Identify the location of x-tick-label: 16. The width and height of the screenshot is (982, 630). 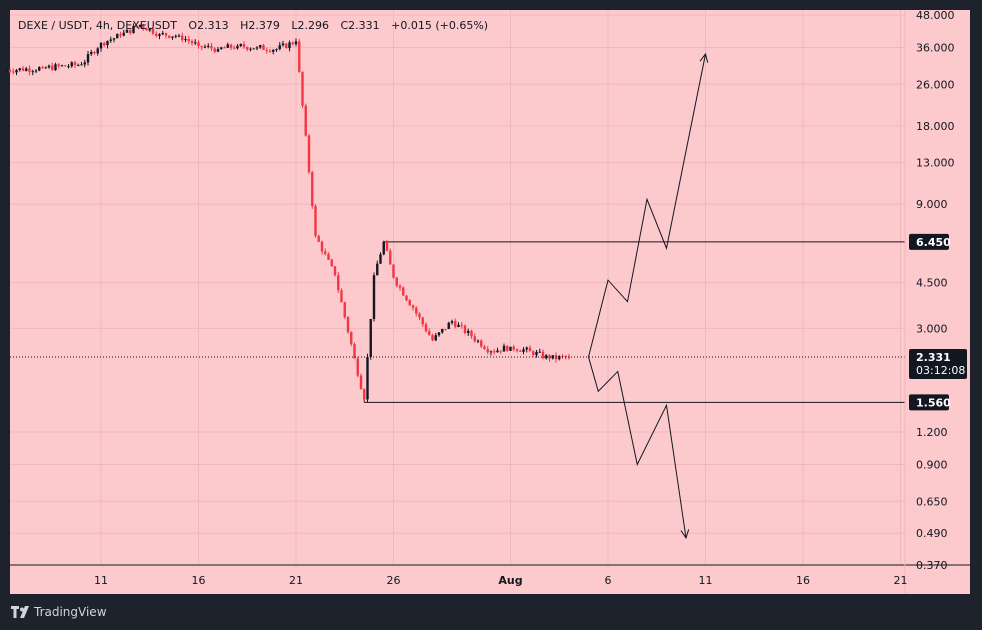
(199, 580).